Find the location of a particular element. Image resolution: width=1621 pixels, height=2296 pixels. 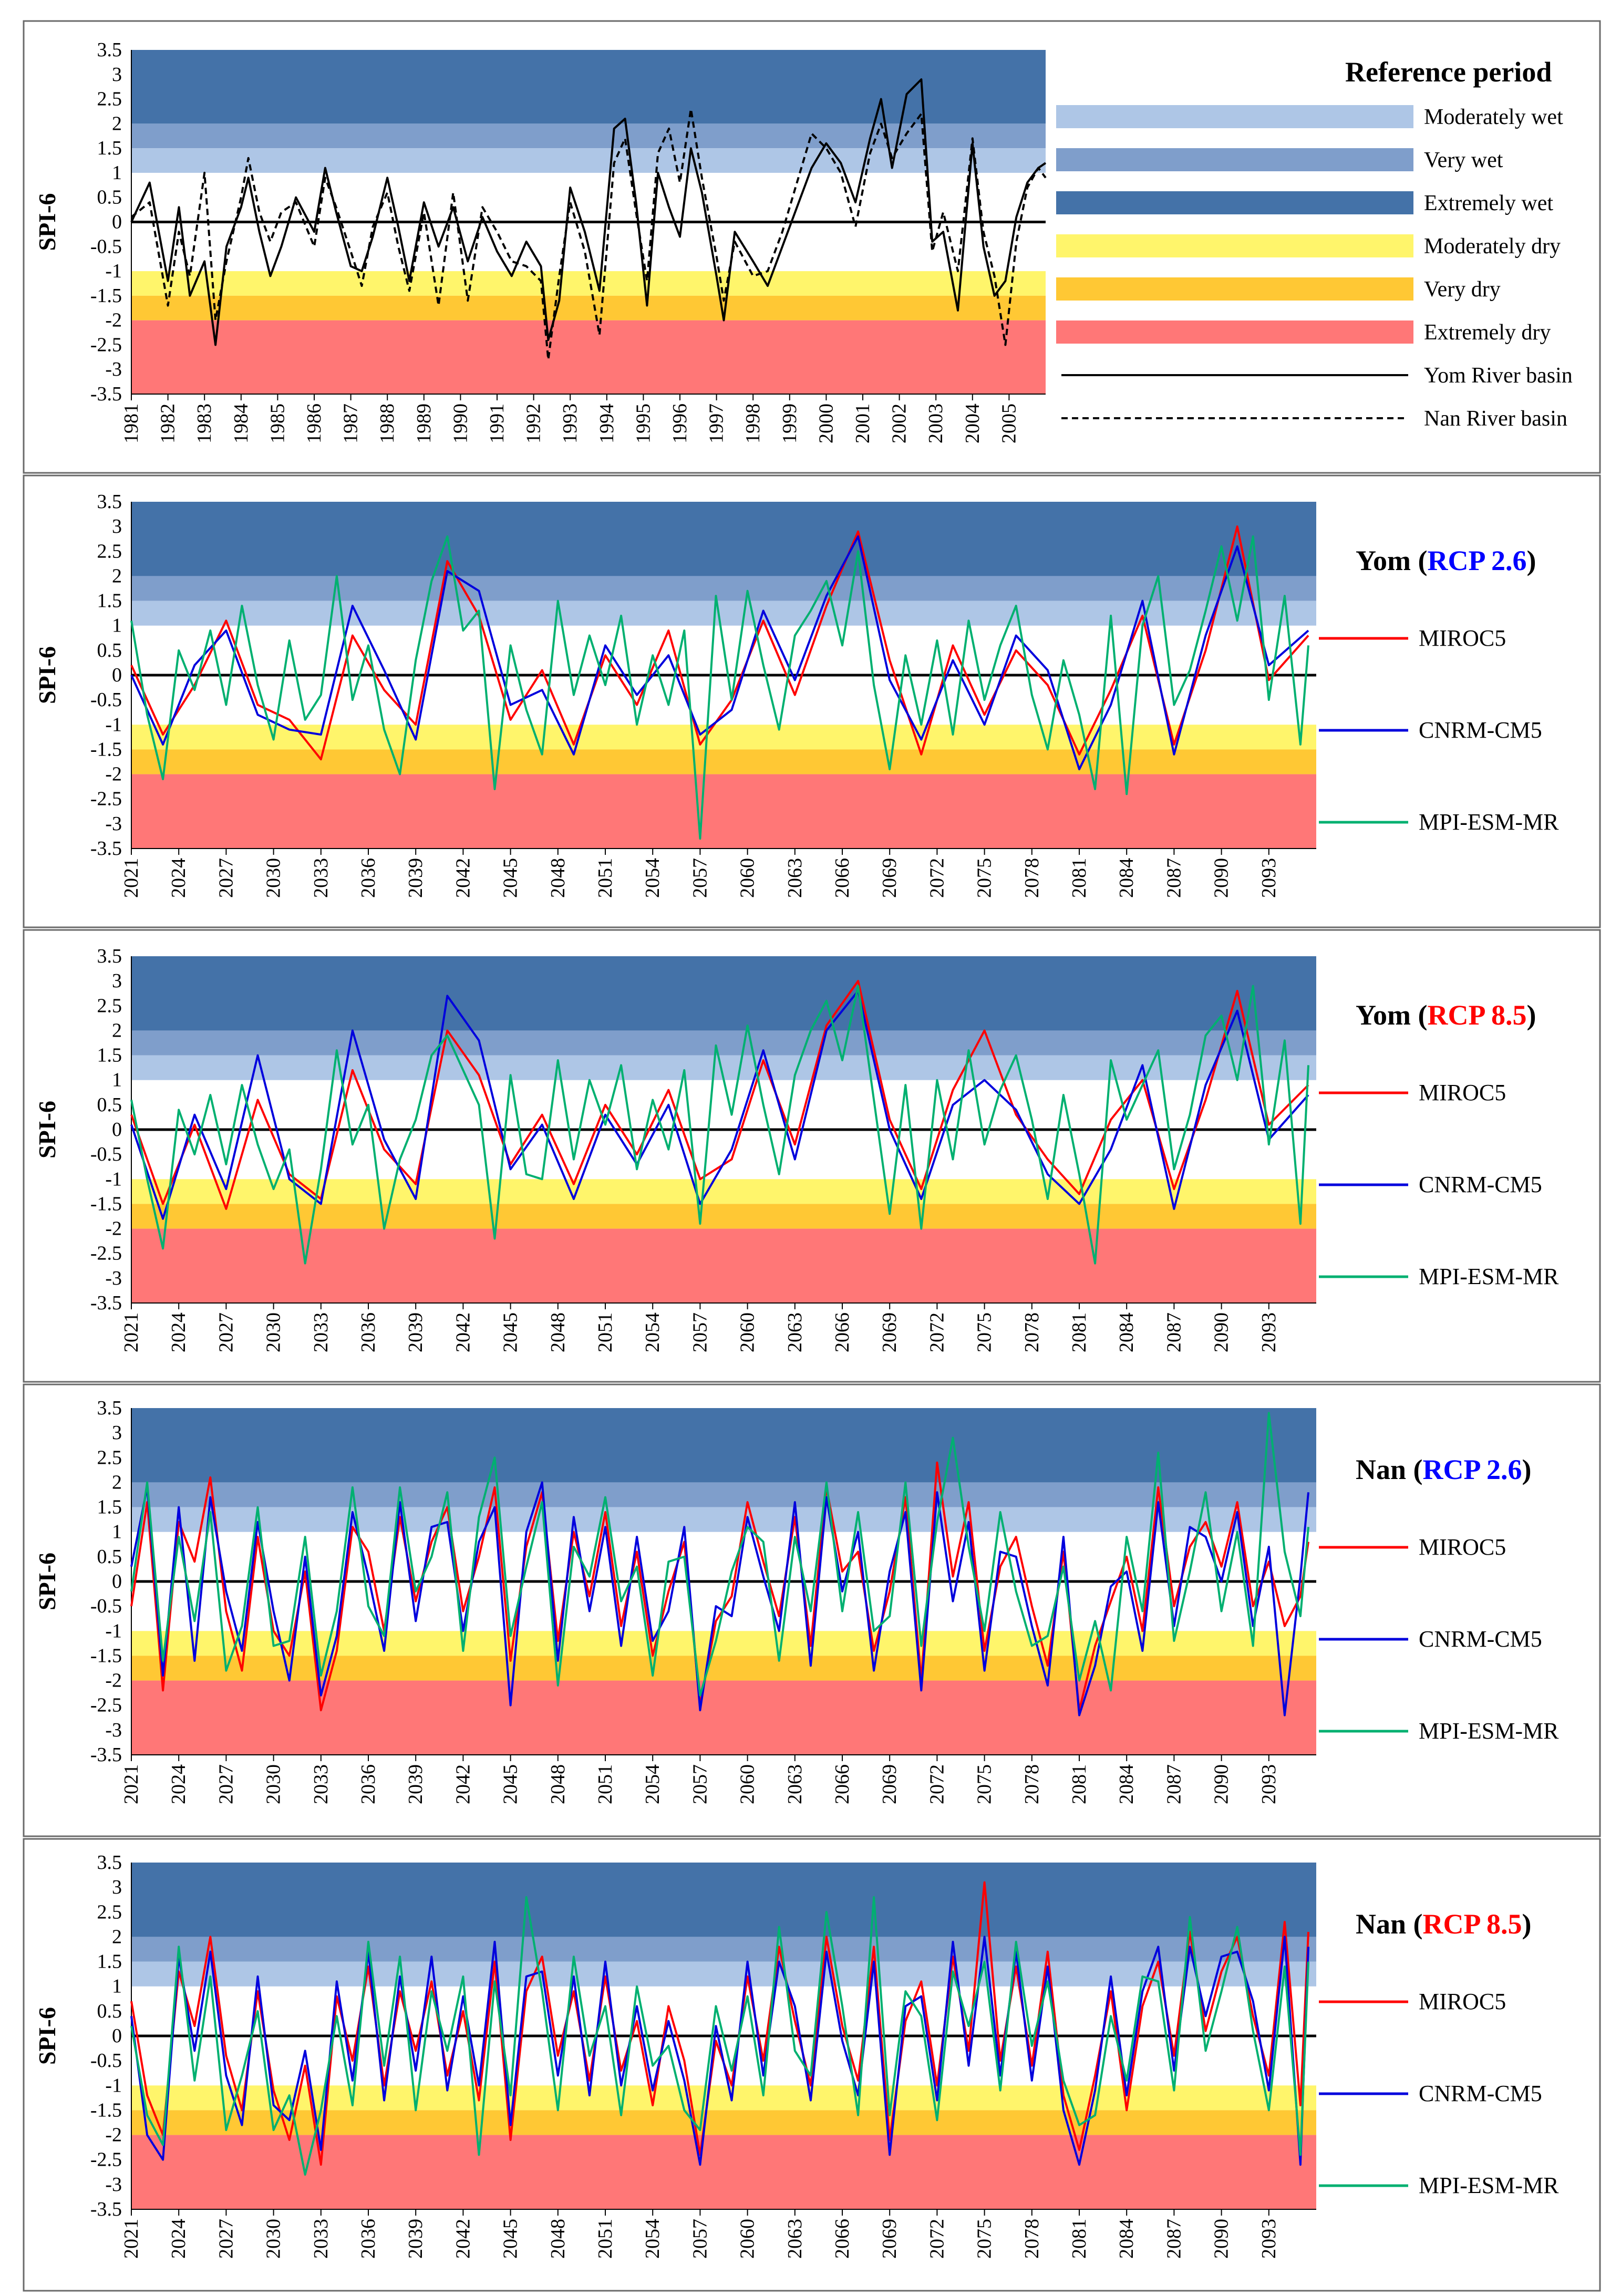

legend-label: MPI-ESM-MR is located at coordinates (1489, 822).